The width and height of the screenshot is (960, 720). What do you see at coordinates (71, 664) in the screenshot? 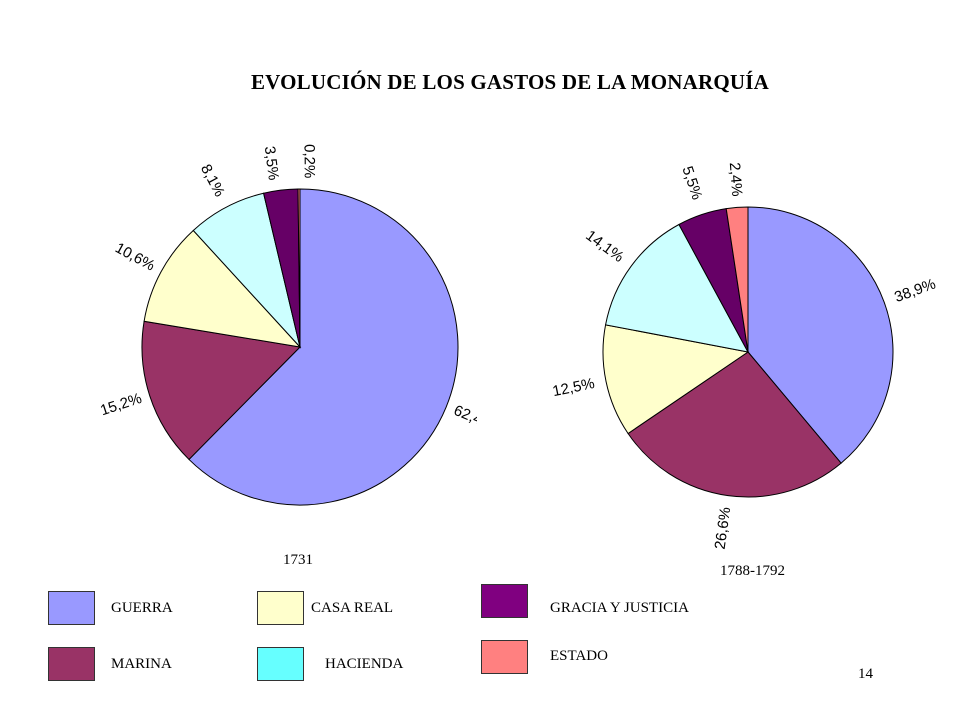
I see `legend-swatch-marina` at bounding box center [71, 664].